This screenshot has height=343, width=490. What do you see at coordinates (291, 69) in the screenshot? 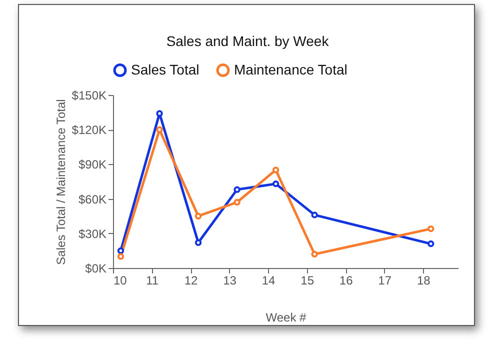
I see `legend-label: Maintenance Total` at bounding box center [291, 69].